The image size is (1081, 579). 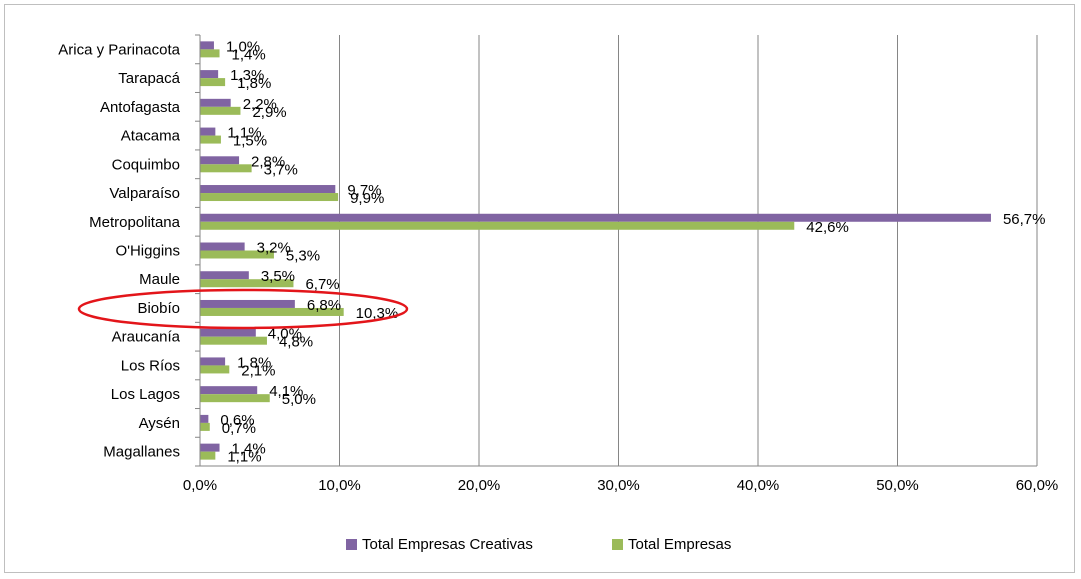 What do you see at coordinates (281, 169) in the screenshot?
I see `data-label: 3,7%` at bounding box center [281, 169].